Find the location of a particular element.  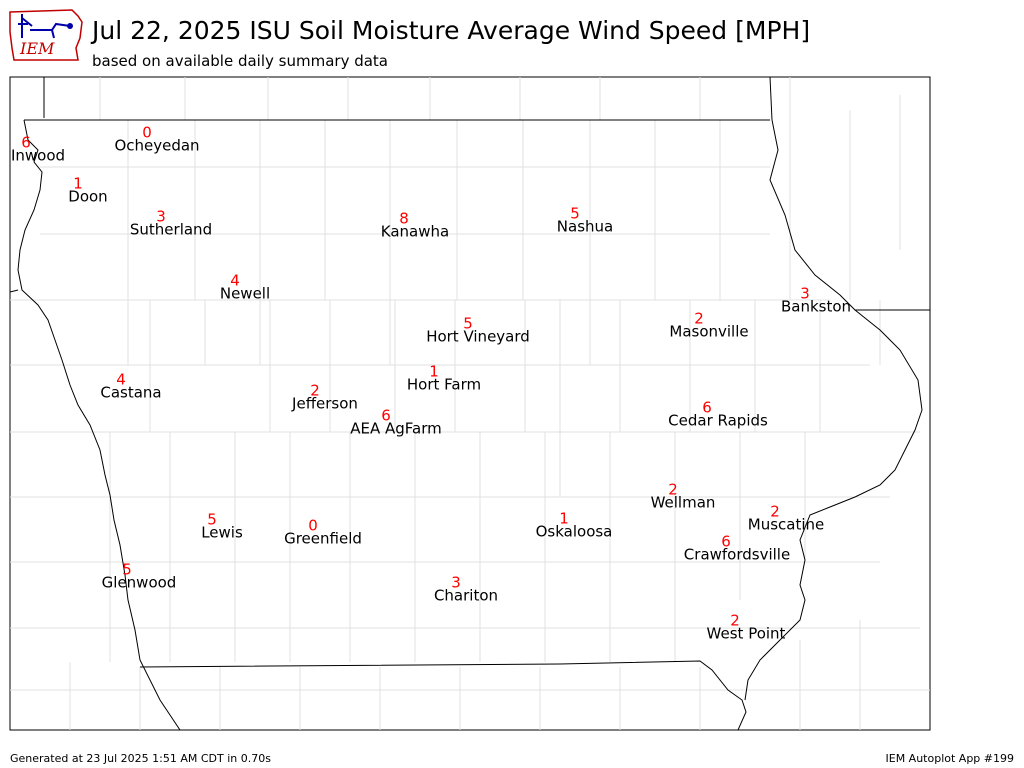

station-name: AEA AgFarm is located at coordinates (396, 429).